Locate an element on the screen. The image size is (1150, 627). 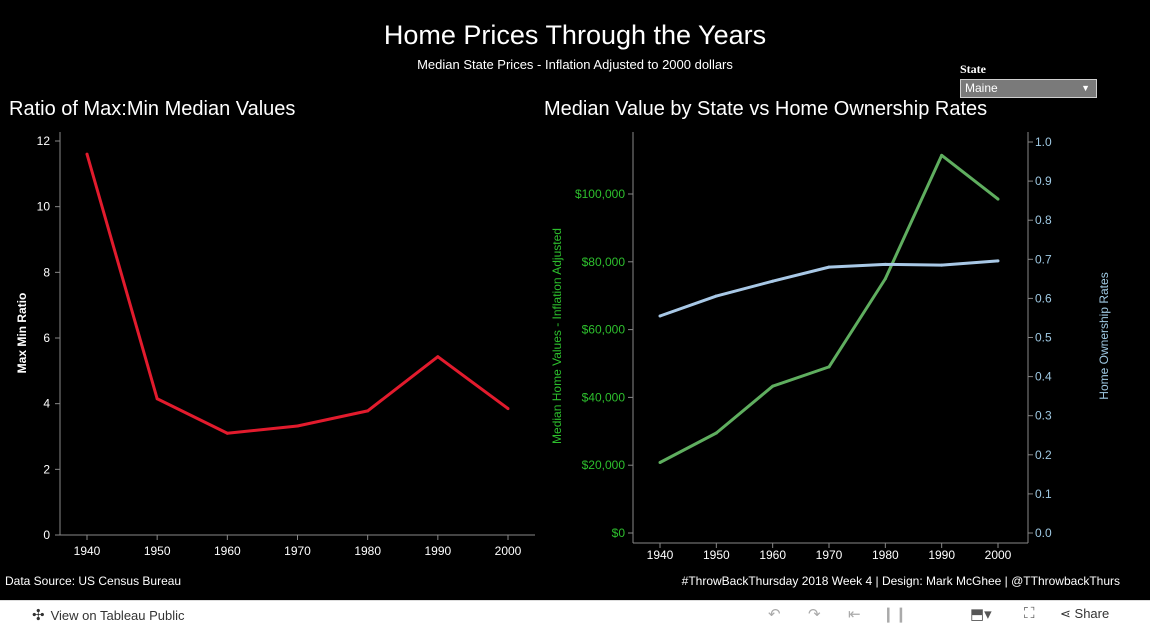
view-on-tableau-label: View on Tableau Public is located at coordinates (117, 615).